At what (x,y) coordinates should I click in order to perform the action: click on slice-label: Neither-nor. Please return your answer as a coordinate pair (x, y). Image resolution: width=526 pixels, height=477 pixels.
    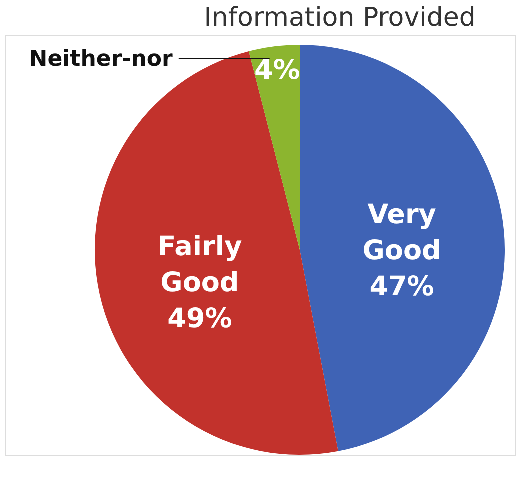
    Looking at the image, I should click on (101, 59).